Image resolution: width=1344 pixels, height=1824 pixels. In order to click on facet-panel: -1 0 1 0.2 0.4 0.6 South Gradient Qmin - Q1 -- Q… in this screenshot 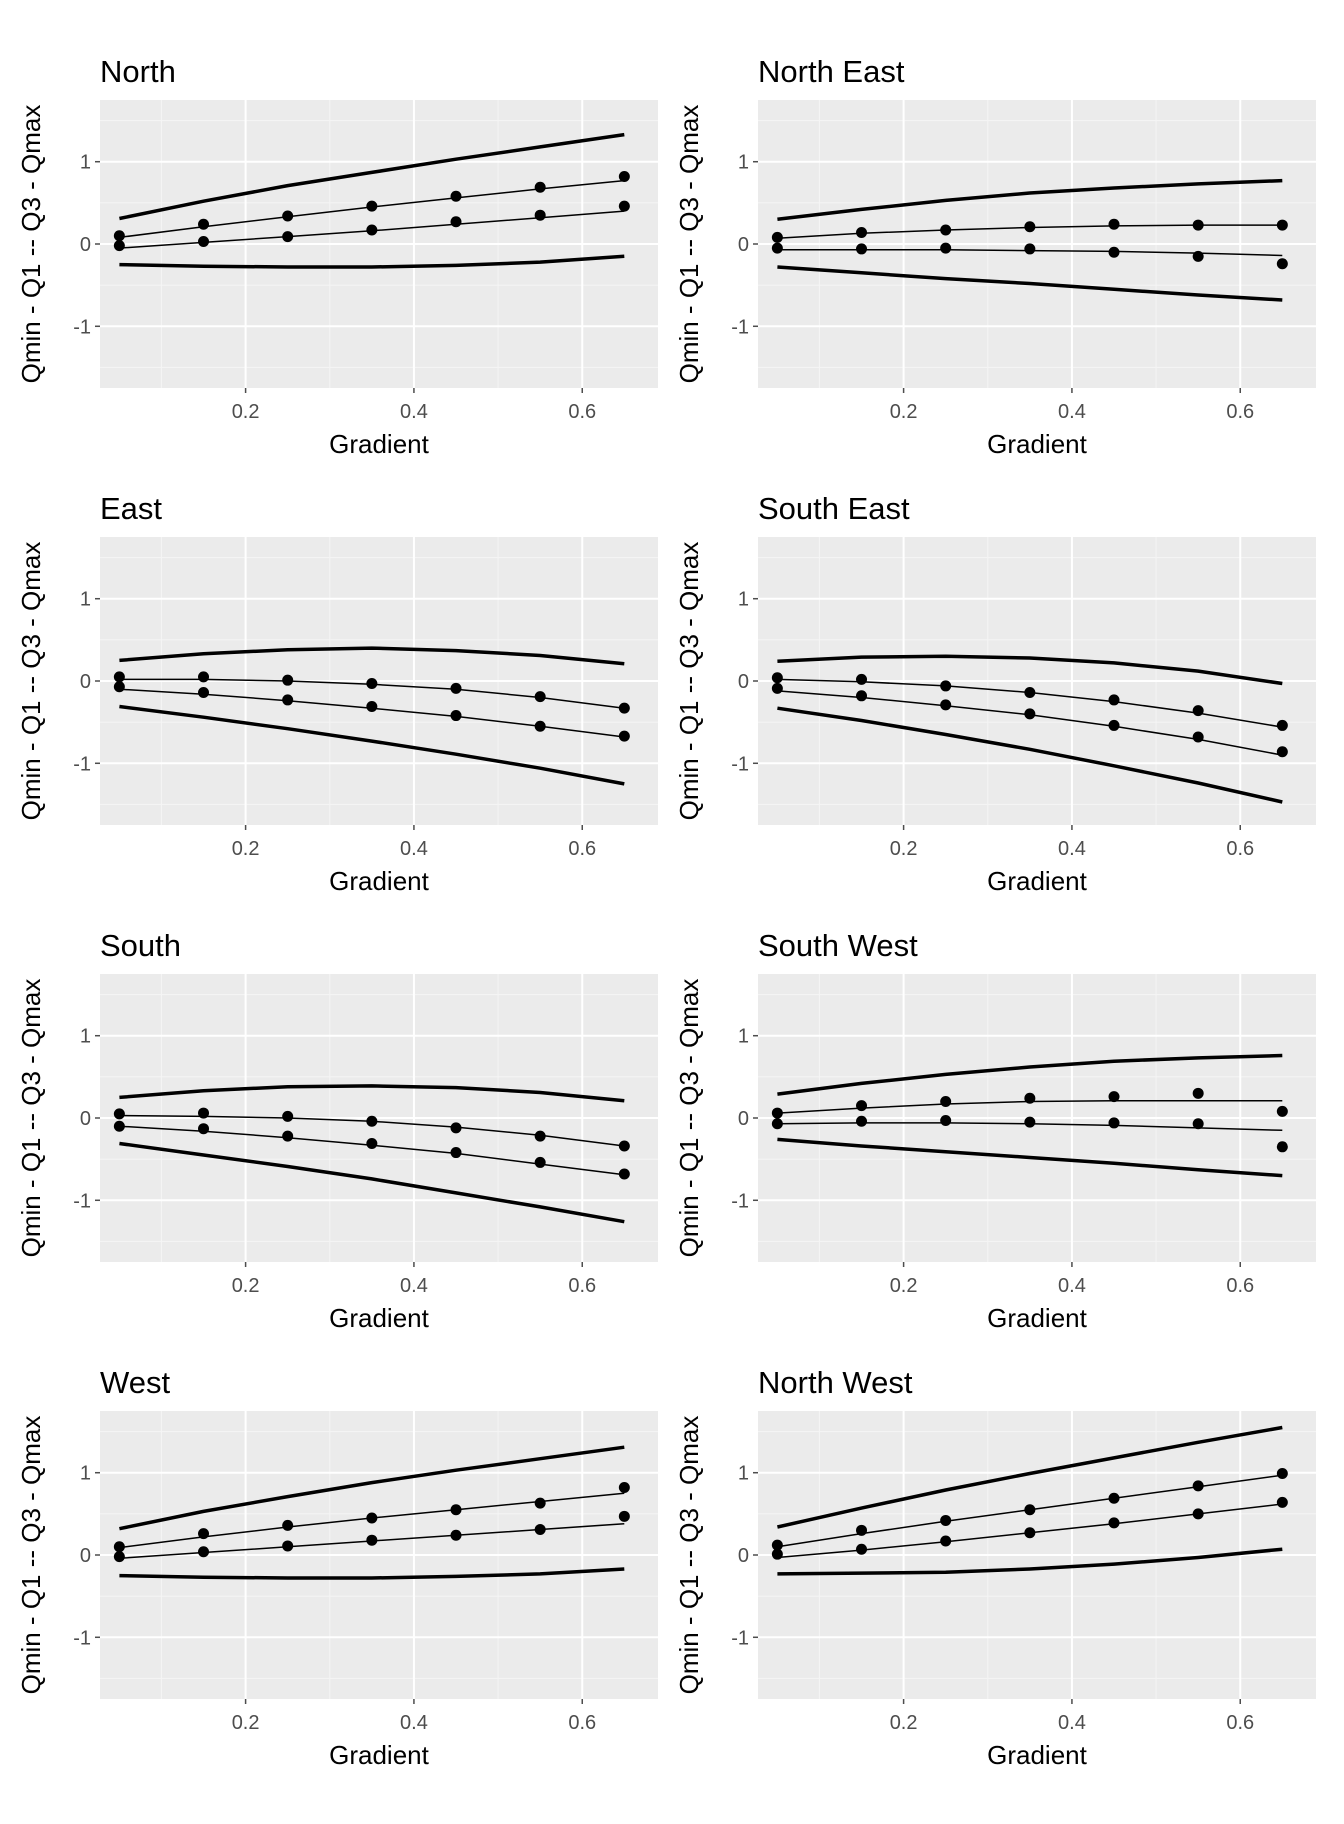, I will do `click(337, 1130)`.